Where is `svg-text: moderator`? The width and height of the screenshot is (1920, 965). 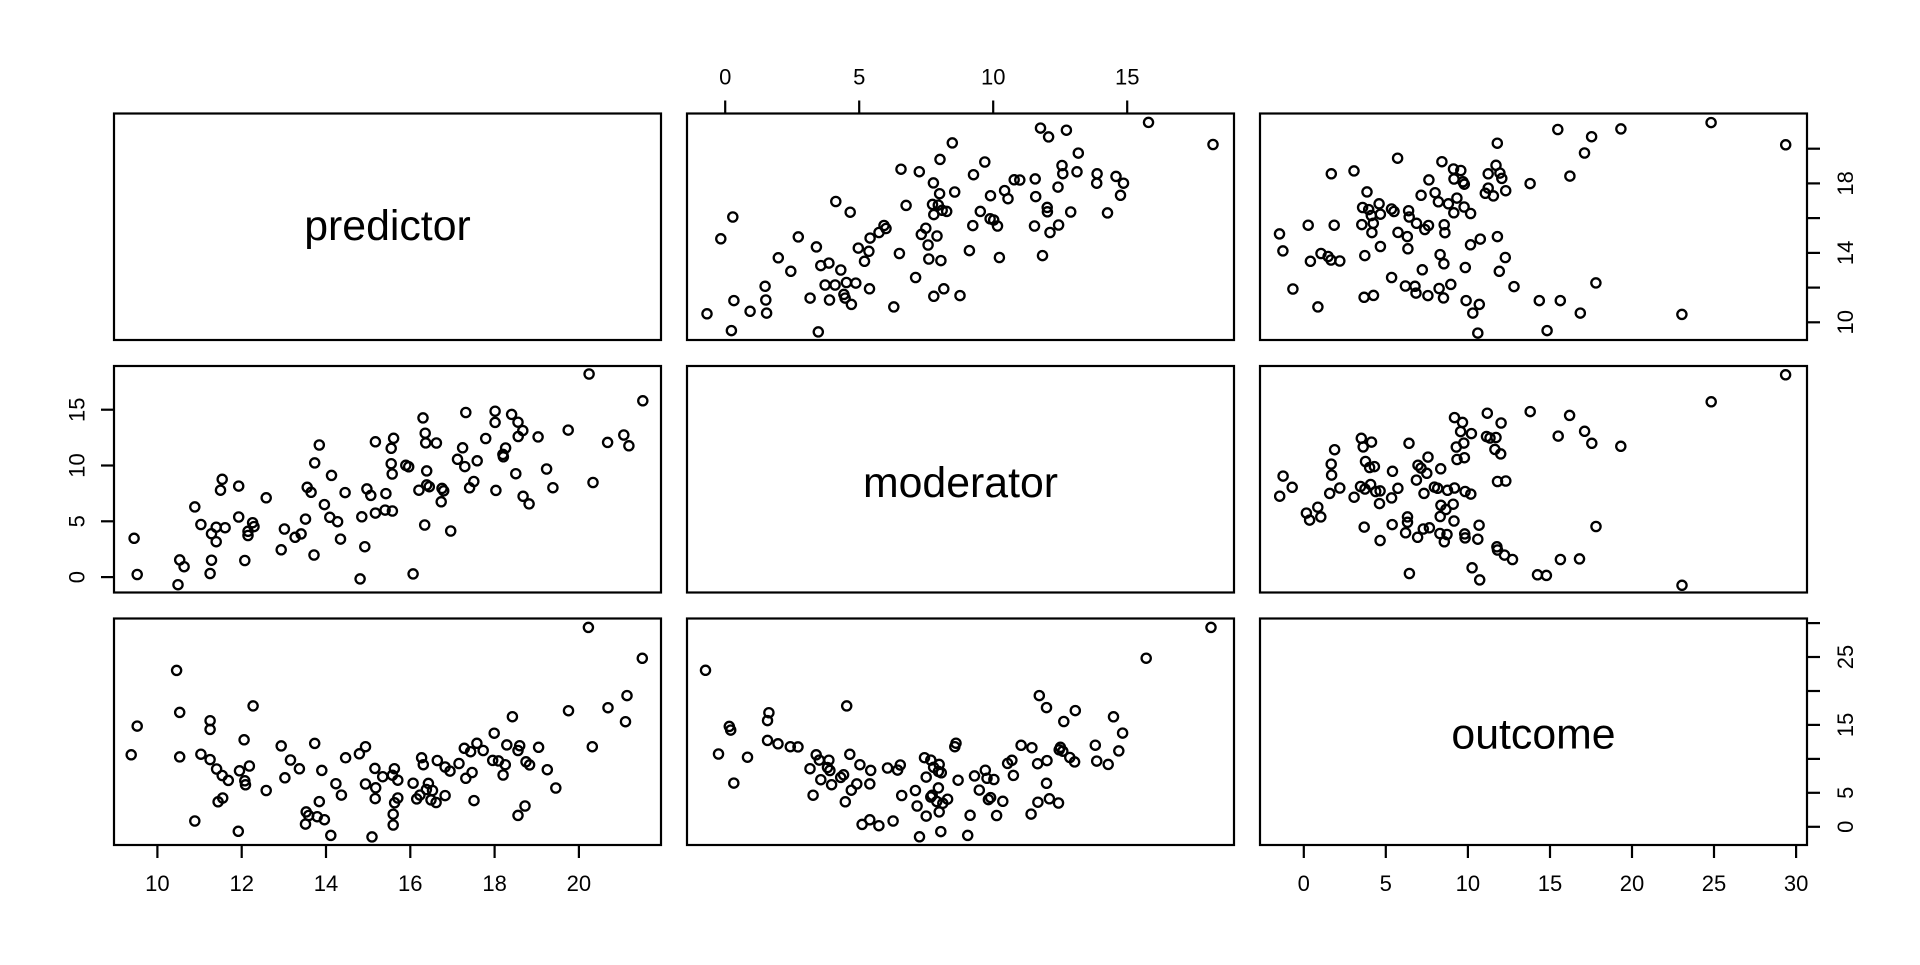
svg-text: moderator is located at coordinates (960, 483).